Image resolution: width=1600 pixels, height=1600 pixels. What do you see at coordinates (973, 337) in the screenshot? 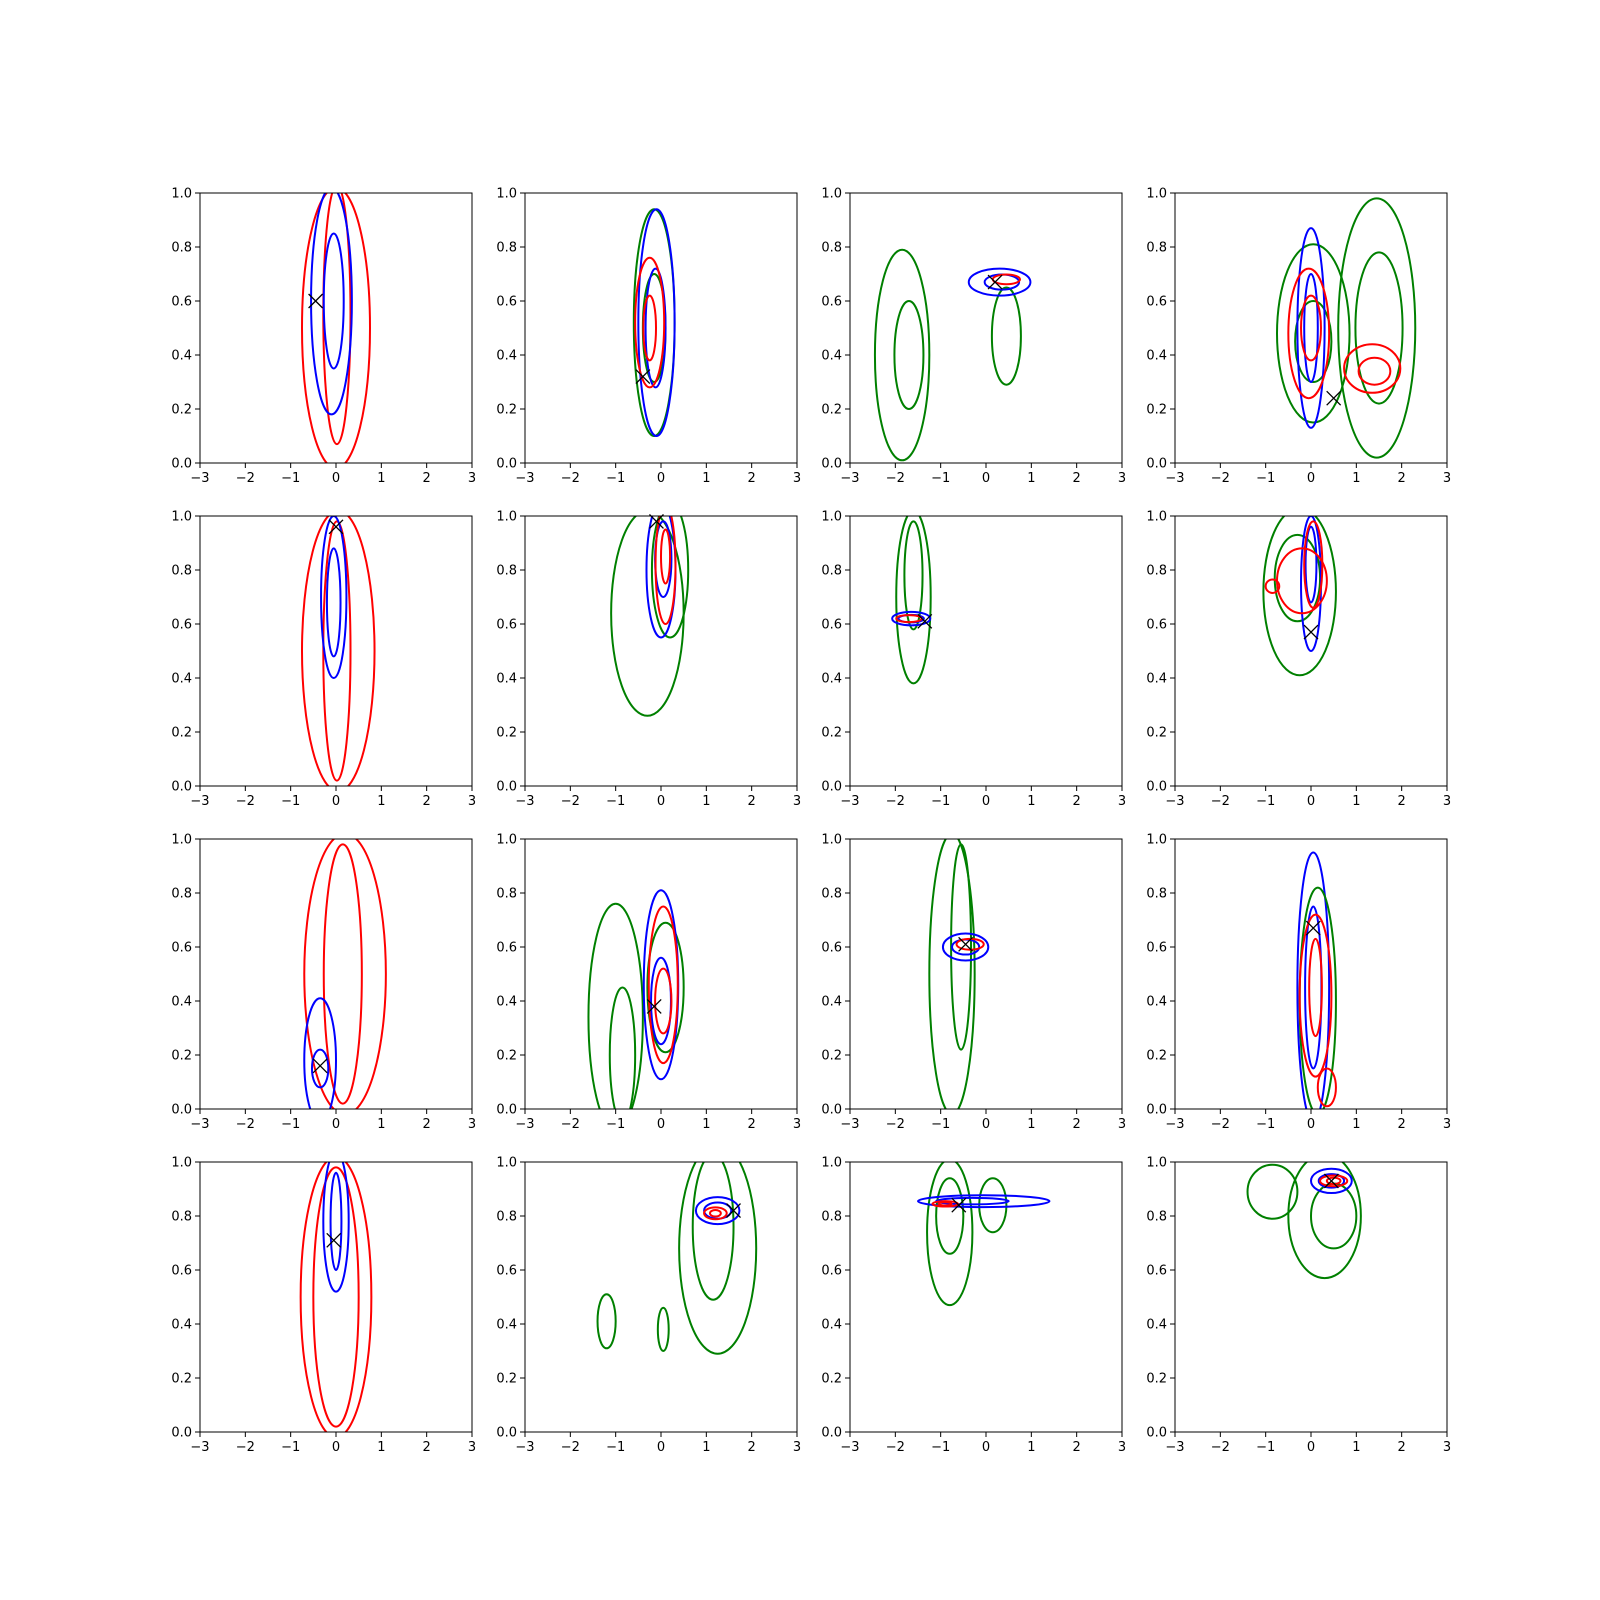
I see `panel-r1-c3: −3 −2 −1 0 1 2 3 0.0 0.2 0.4 0.6 0.8 1.0` at bounding box center [973, 337].